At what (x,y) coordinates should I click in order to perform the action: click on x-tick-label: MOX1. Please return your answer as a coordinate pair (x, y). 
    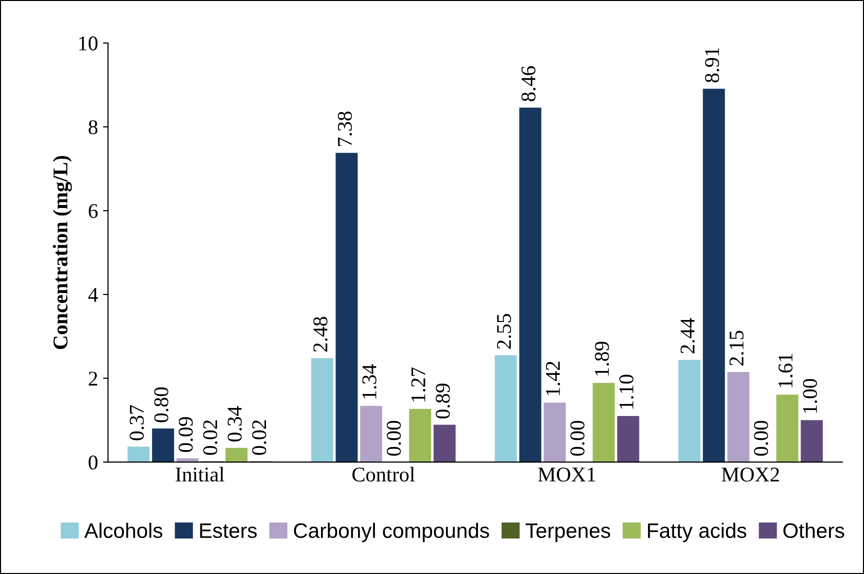
    Looking at the image, I should click on (567, 475).